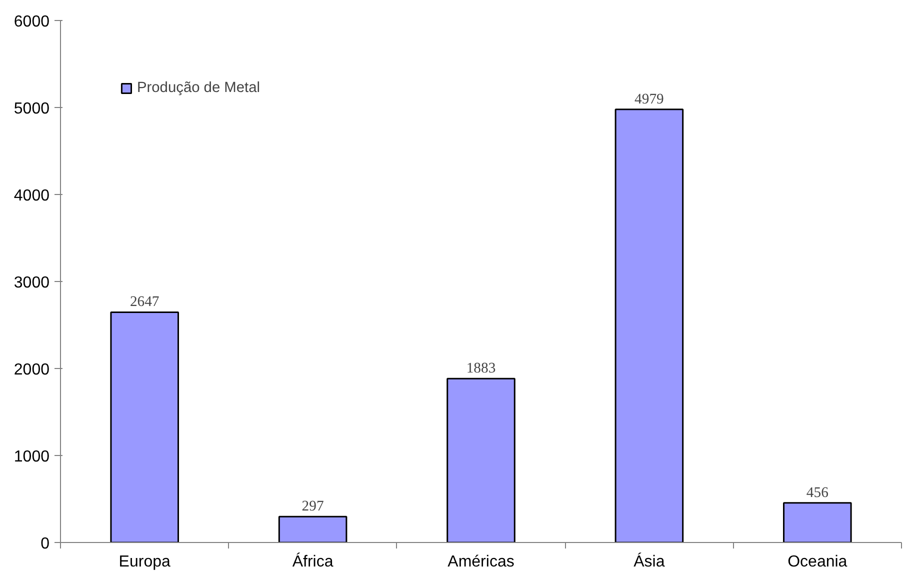 This screenshot has width=916, height=583. I want to click on data-label: 1883, so click(481, 368).